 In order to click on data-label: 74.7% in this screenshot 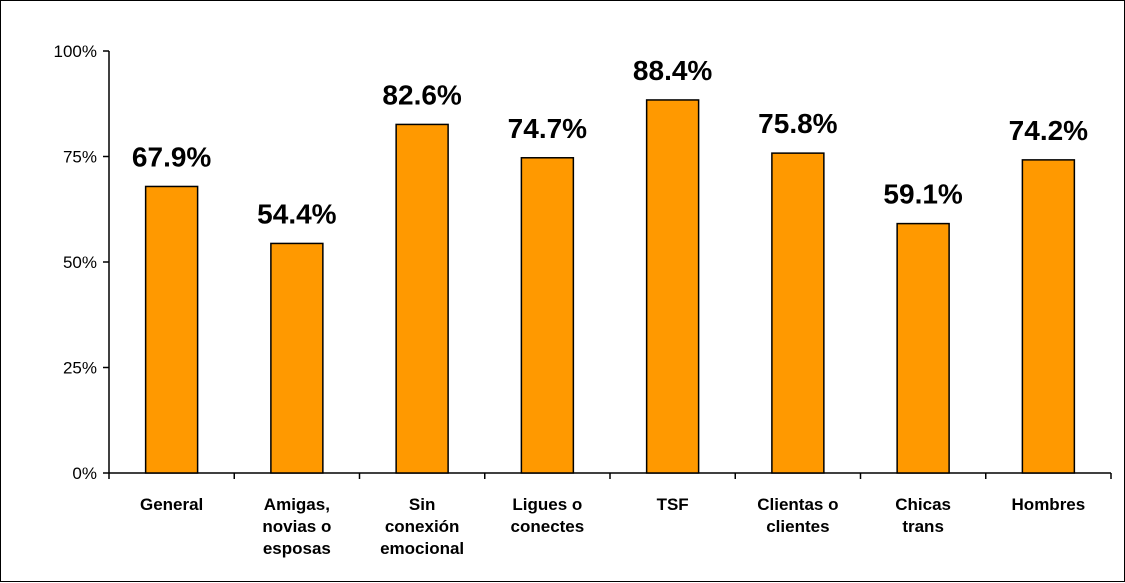, I will do `click(547, 128)`.